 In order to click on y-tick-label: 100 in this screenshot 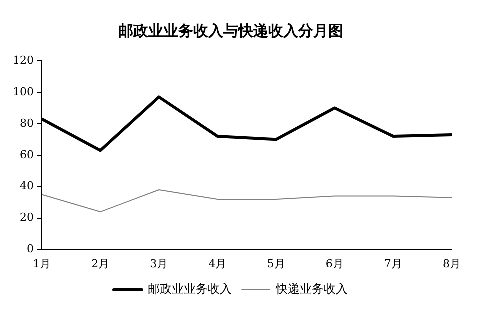, I will do `click(23, 91)`.